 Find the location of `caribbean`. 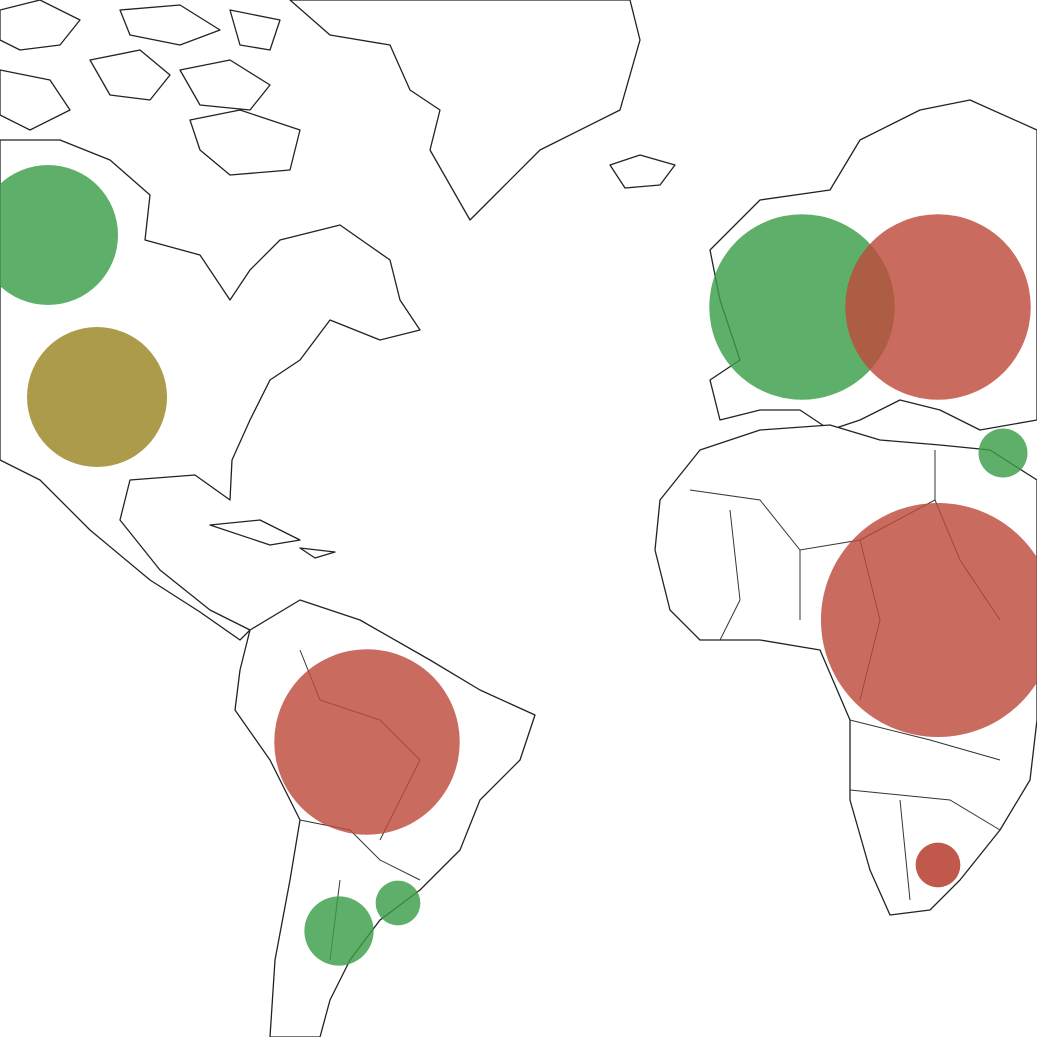

caribbean is located at coordinates (272, 539).